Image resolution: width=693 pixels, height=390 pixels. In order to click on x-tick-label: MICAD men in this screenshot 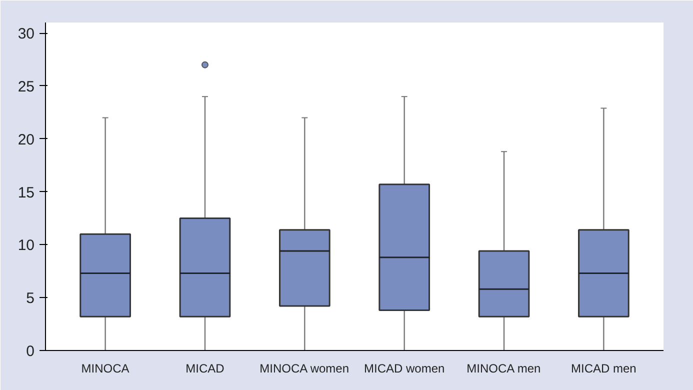, I will do `click(603, 369)`.